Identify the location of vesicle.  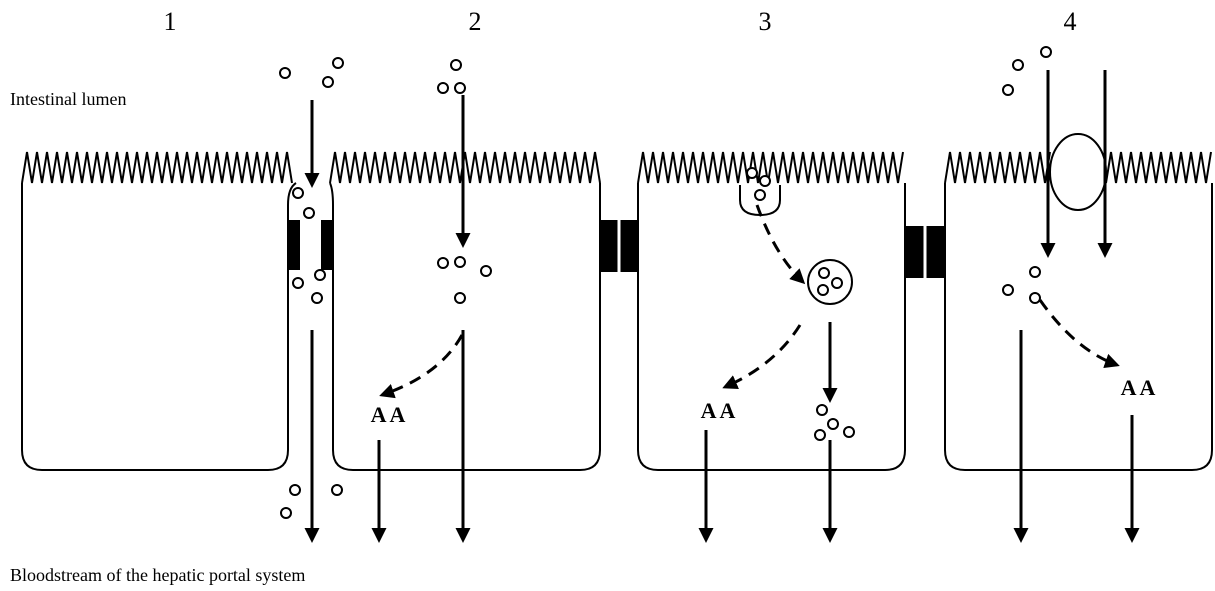
(830, 282).